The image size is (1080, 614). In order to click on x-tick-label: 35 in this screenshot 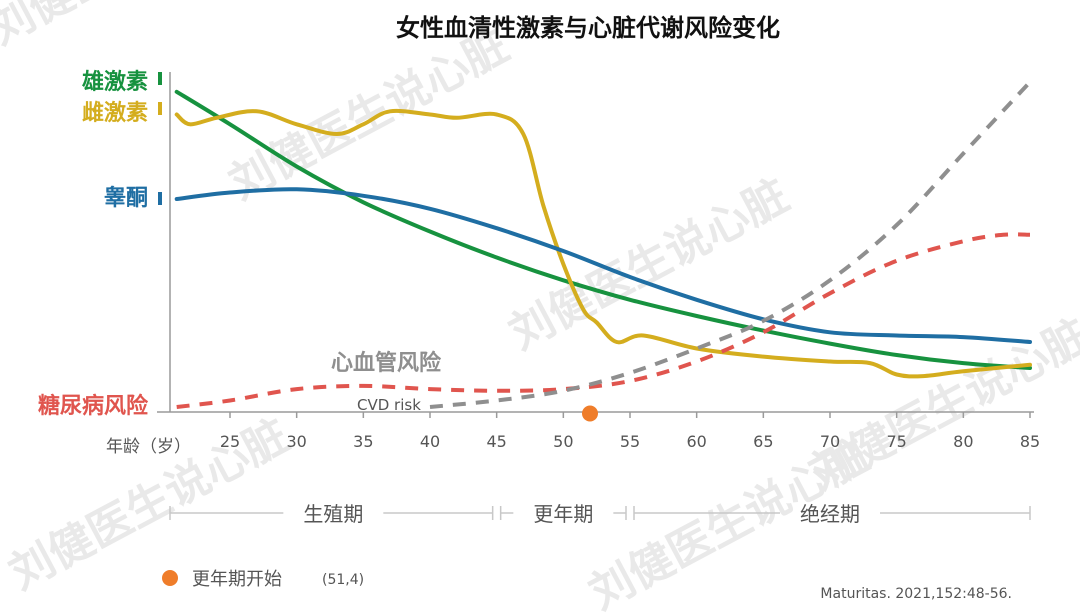, I will do `click(363, 441)`.